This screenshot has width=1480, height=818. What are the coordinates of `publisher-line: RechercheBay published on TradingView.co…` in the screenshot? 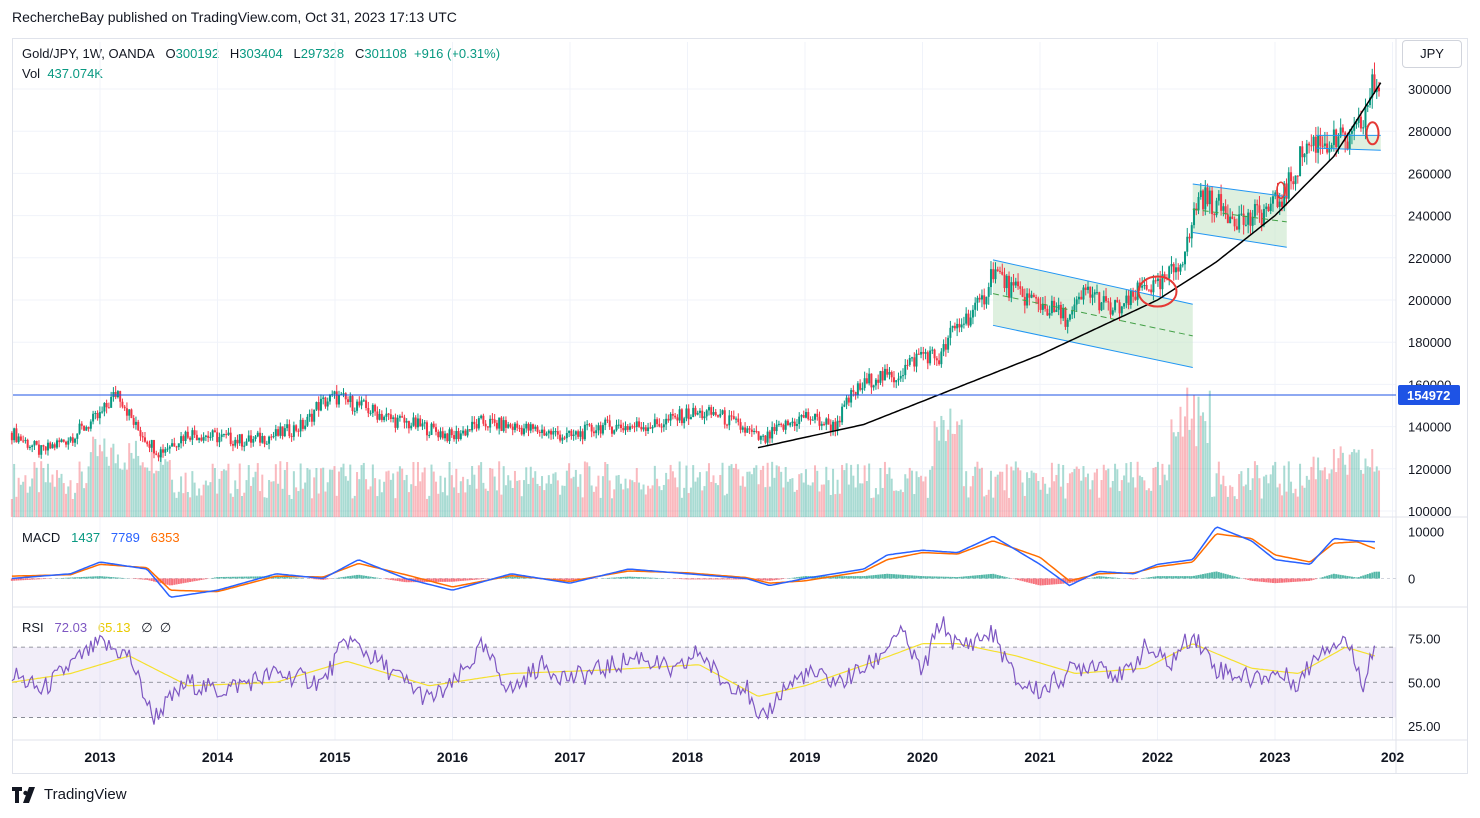 It's located at (234, 17).